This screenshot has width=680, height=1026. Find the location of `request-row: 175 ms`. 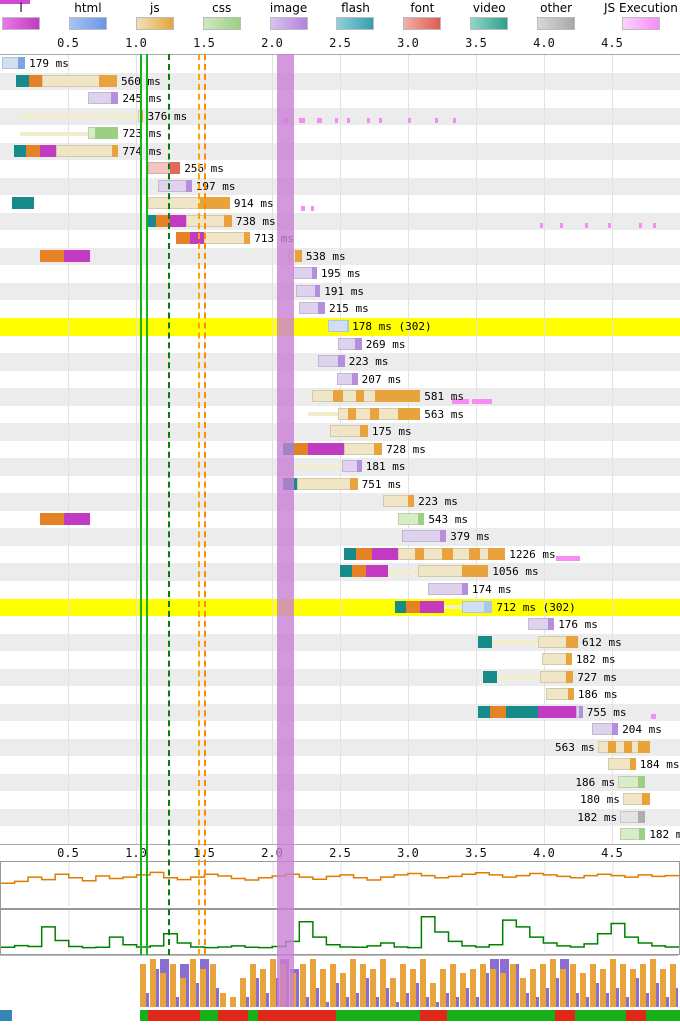

request-row: 175 ms is located at coordinates (340, 432).